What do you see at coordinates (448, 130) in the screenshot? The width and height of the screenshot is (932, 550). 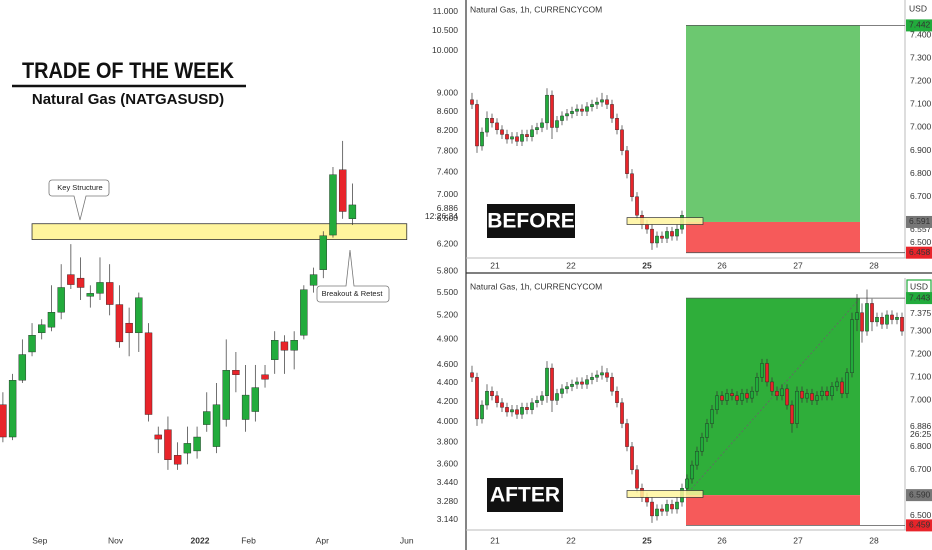 I see `y-tick-label: 8.200` at bounding box center [448, 130].